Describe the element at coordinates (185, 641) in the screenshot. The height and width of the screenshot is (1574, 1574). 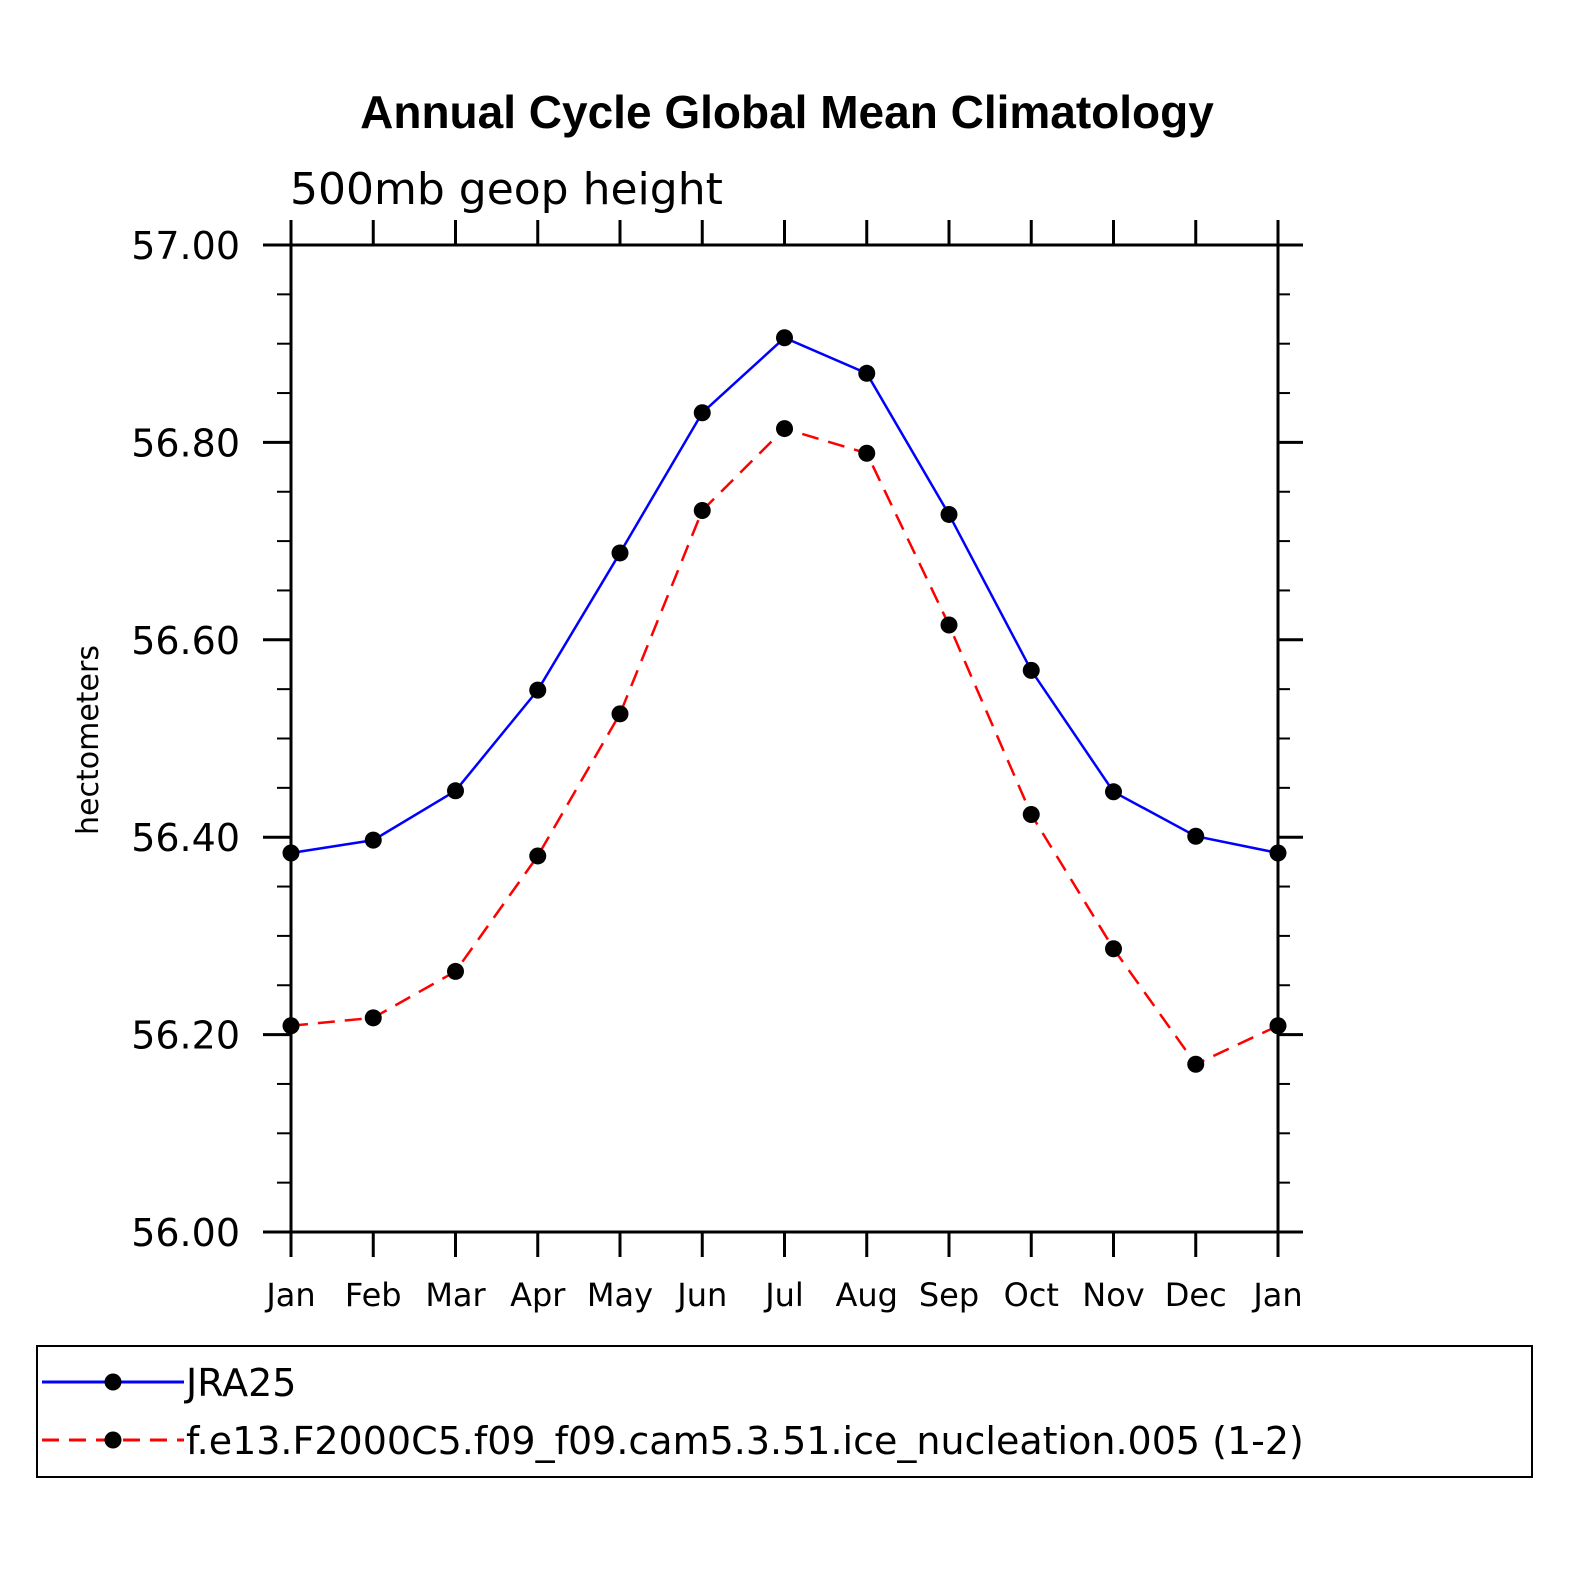
I see `y-tick-label: 56.60` at that location.